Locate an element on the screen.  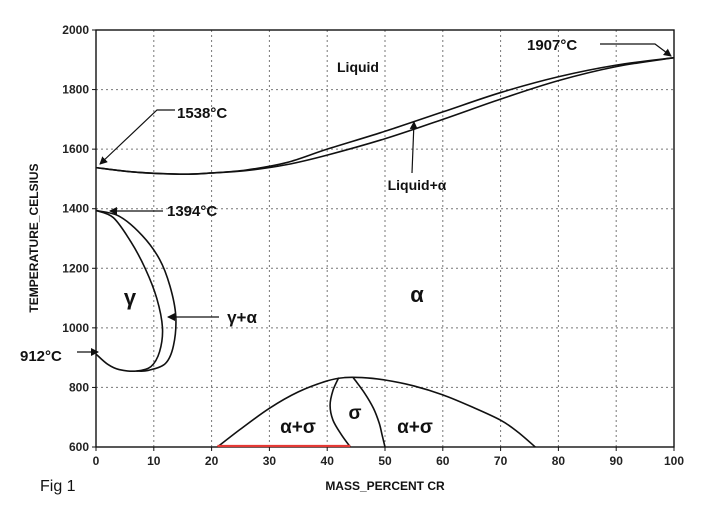
x-tick-label: 90 is located at coordinates (617, 461).